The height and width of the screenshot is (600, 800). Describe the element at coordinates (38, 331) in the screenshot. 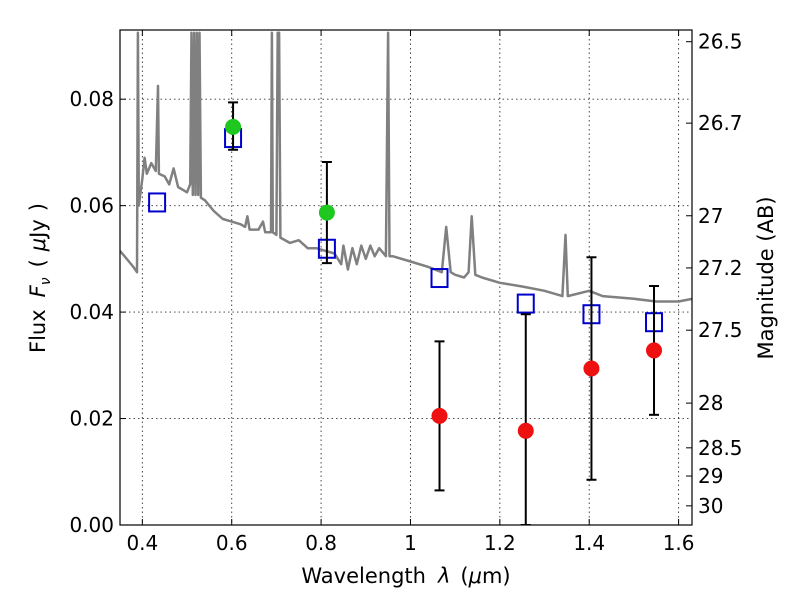

I see `y-axis-title-word: Flux` at that location.